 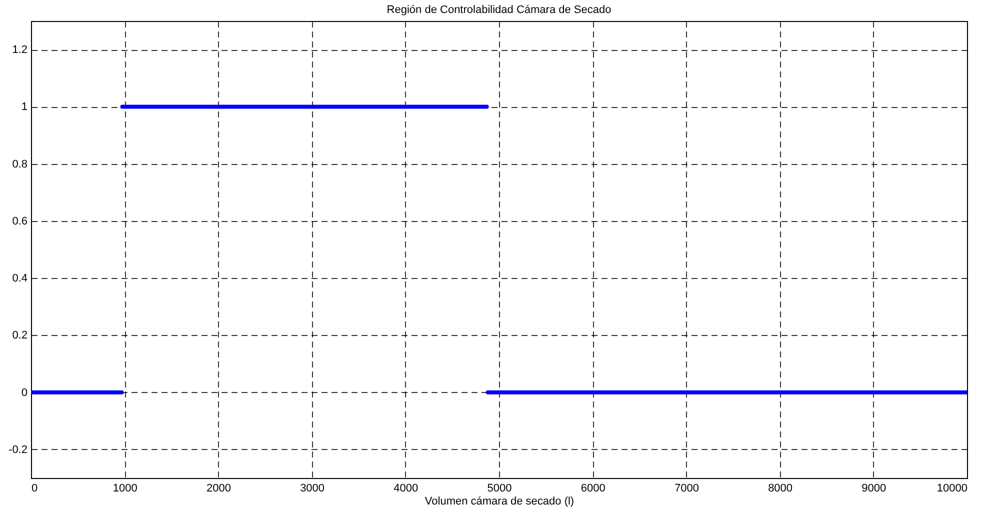 What do you see at coordinates (312, 488) in the screenshot?
I see `x-tick-label: 3000` at bounding box center [312, 488].